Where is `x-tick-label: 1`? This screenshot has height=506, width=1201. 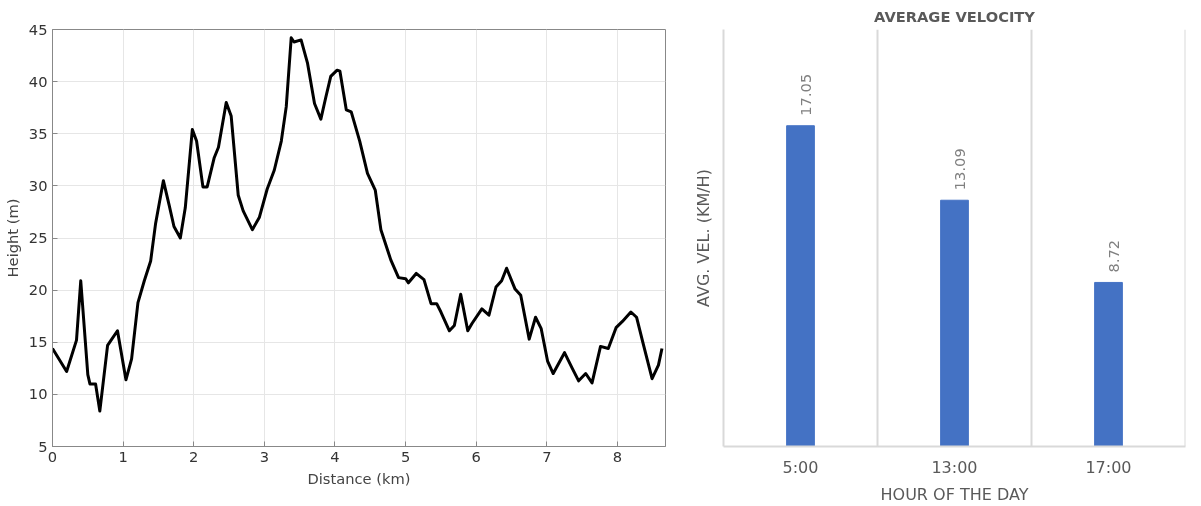
x-tick-label: 1 is located at coordinates (123, 456).